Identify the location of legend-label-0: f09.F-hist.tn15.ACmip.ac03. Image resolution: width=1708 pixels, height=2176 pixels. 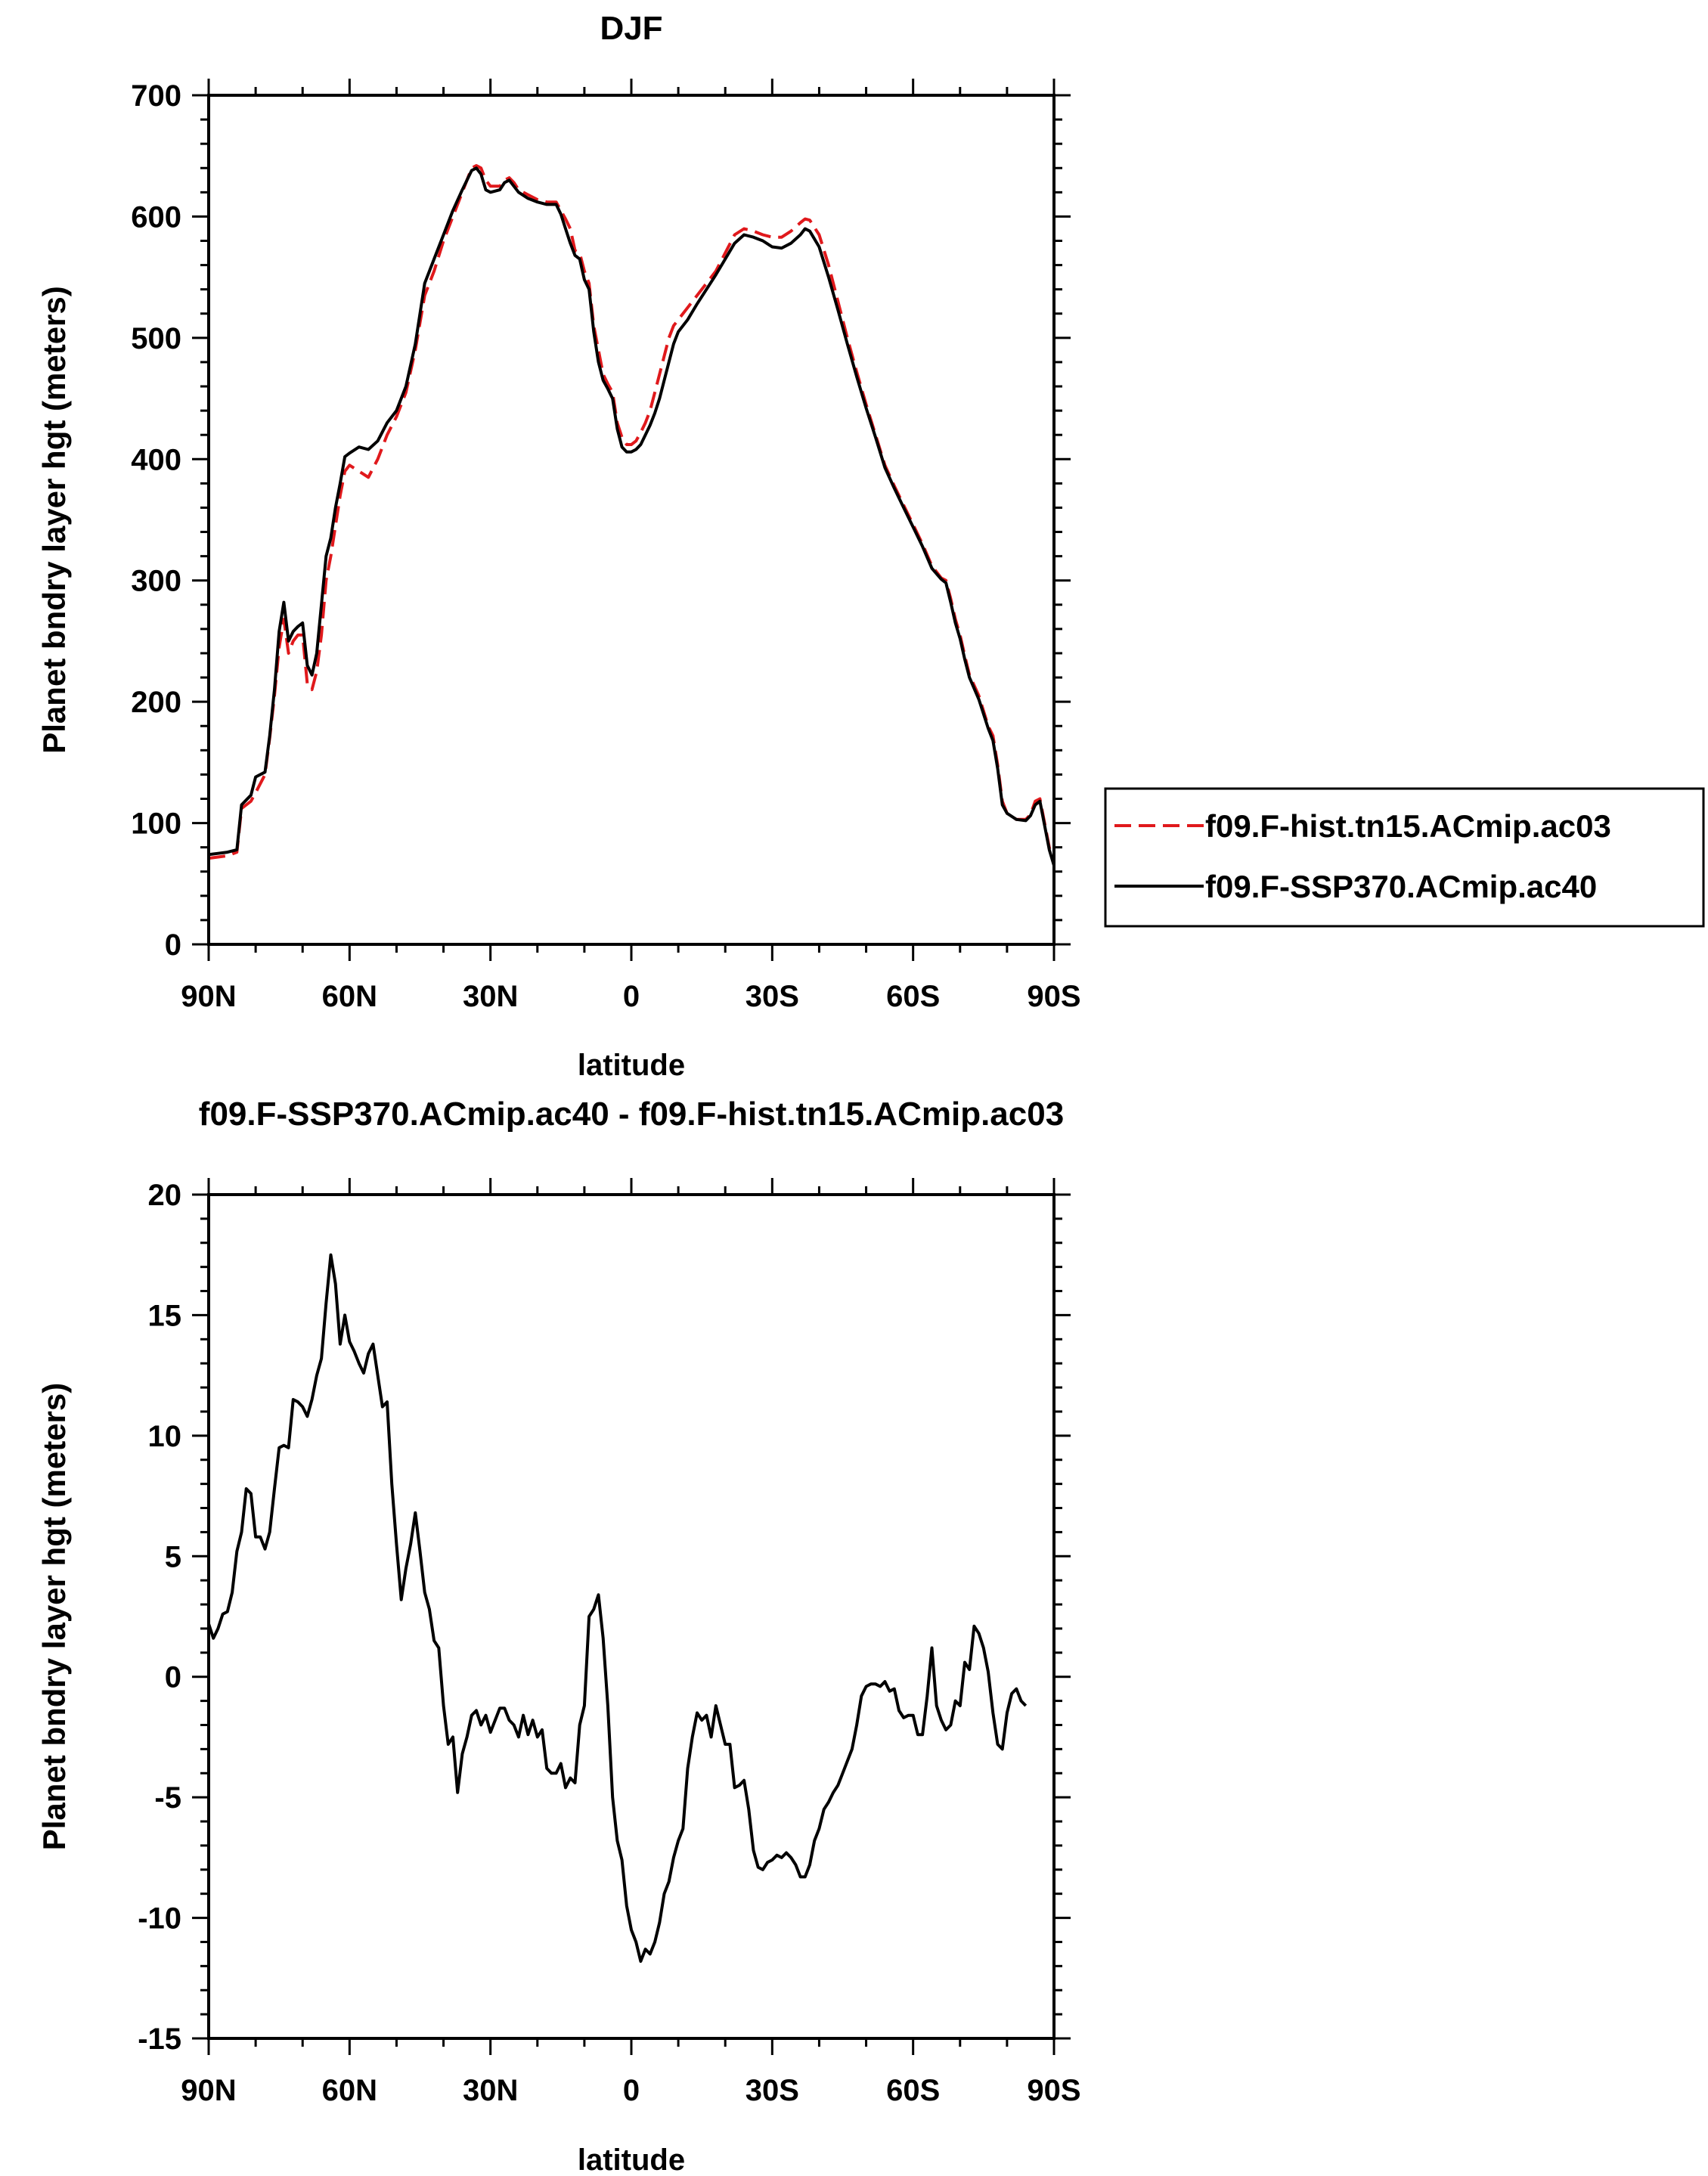
(1408, 826).